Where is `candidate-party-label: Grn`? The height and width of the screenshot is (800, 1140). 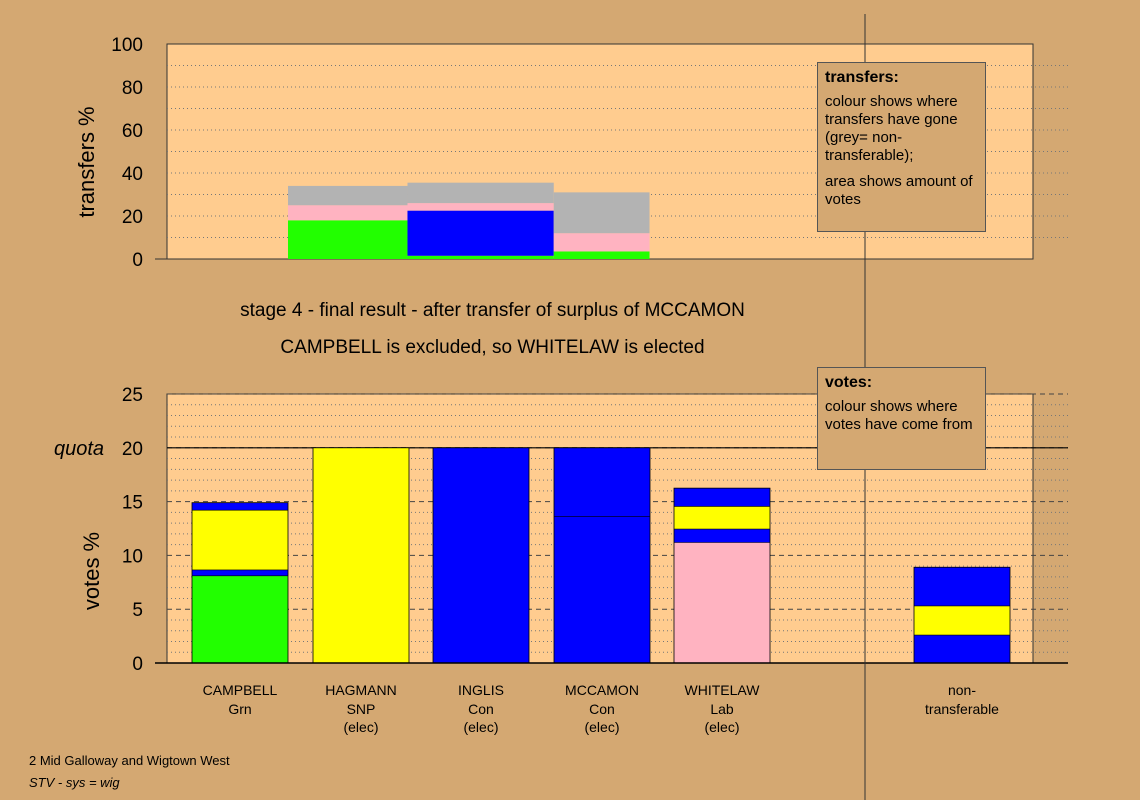
candidate-party-label: Grn is located at coordinates (239, 709).